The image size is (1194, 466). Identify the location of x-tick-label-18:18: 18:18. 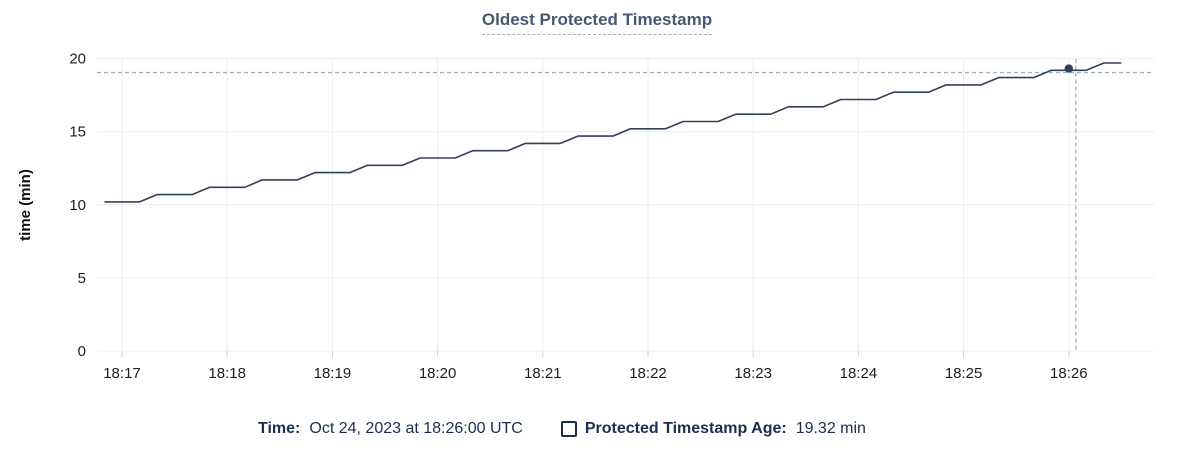
(227, 373).